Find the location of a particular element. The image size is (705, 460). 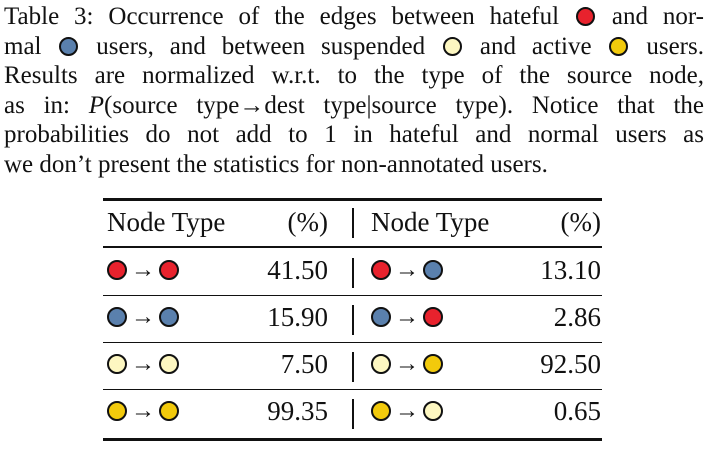

header-rule is located at coordinates (352, 247).